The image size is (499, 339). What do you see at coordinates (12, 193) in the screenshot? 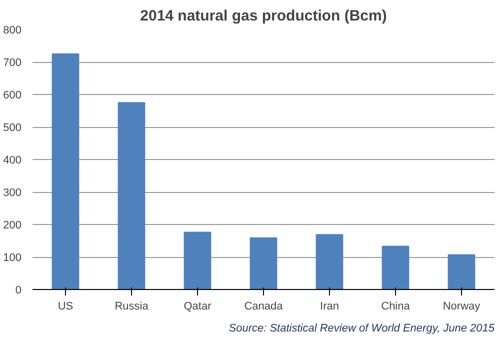
I see `y-tick-label: 300` at bounding box center [12, 193].